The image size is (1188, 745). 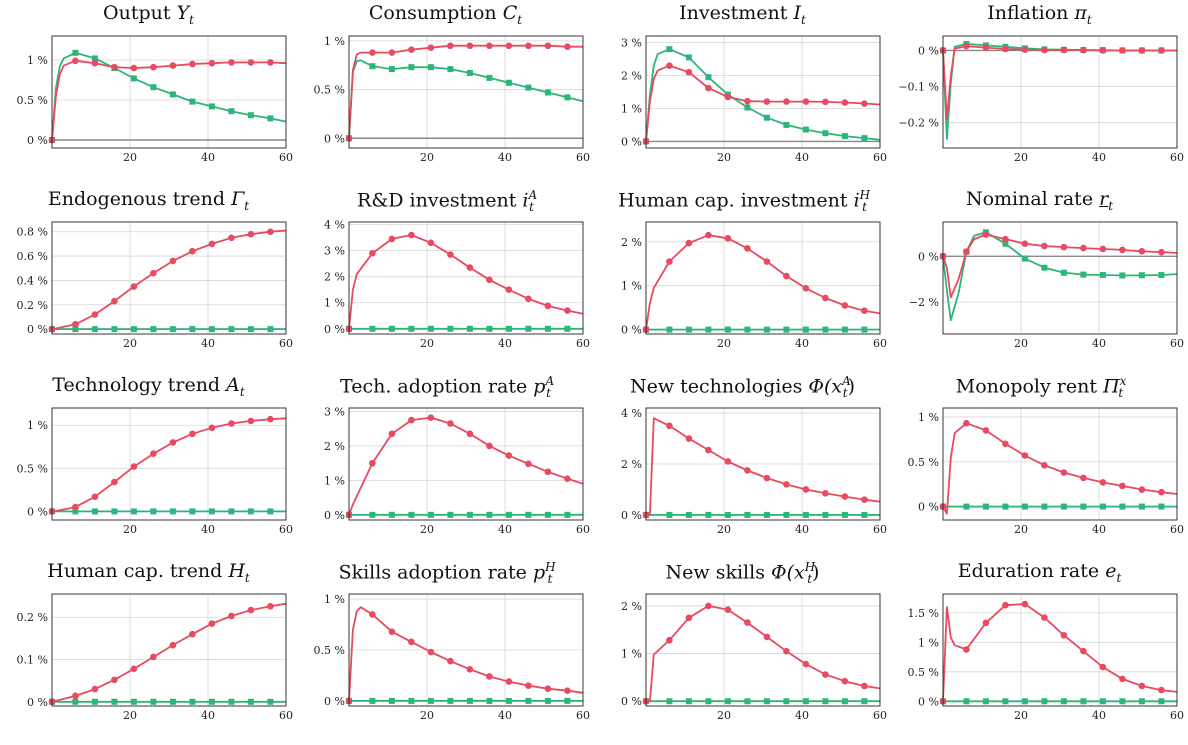 What do you see at coordinates (148, 93) in the screenshot?
I see `chart-panel-1: Output Yt 20 40 60 0 % 0.5 % 1 %` at bounding box center [148, 93].